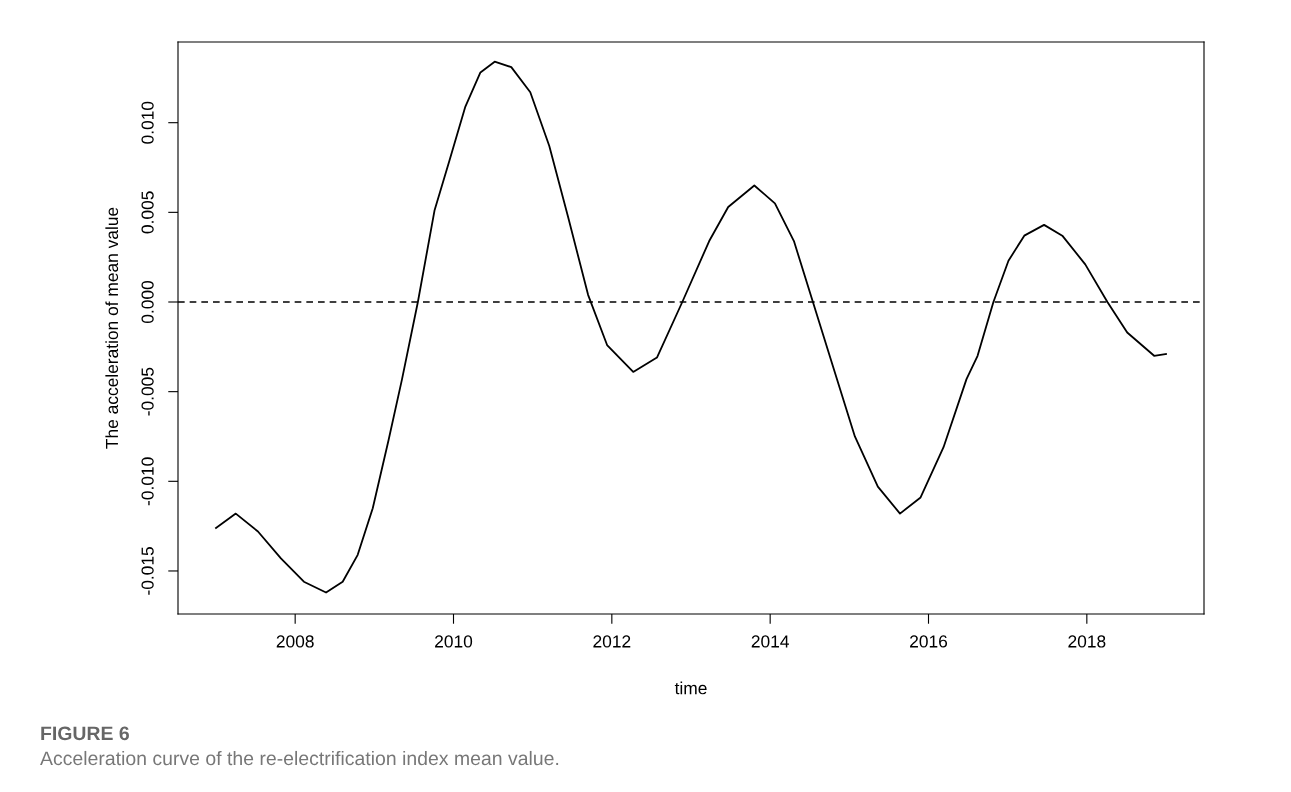  Describe the element at coordinates (612, 641) in the screenshot. I see `x-tick-label: 2012` at that location.